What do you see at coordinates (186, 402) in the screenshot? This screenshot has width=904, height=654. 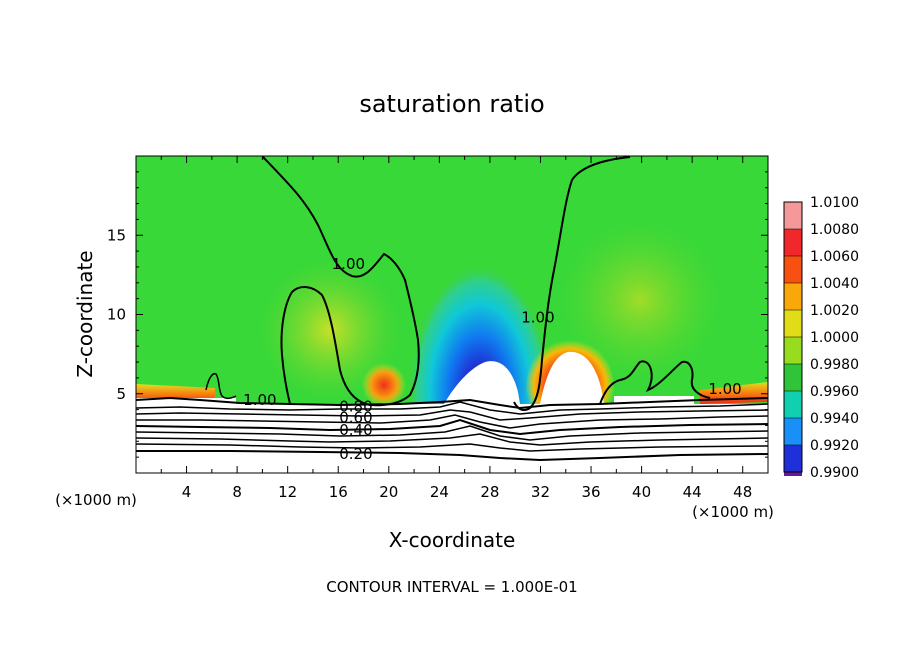 I see `dry-patch-left` at bounding box center [186, 402].